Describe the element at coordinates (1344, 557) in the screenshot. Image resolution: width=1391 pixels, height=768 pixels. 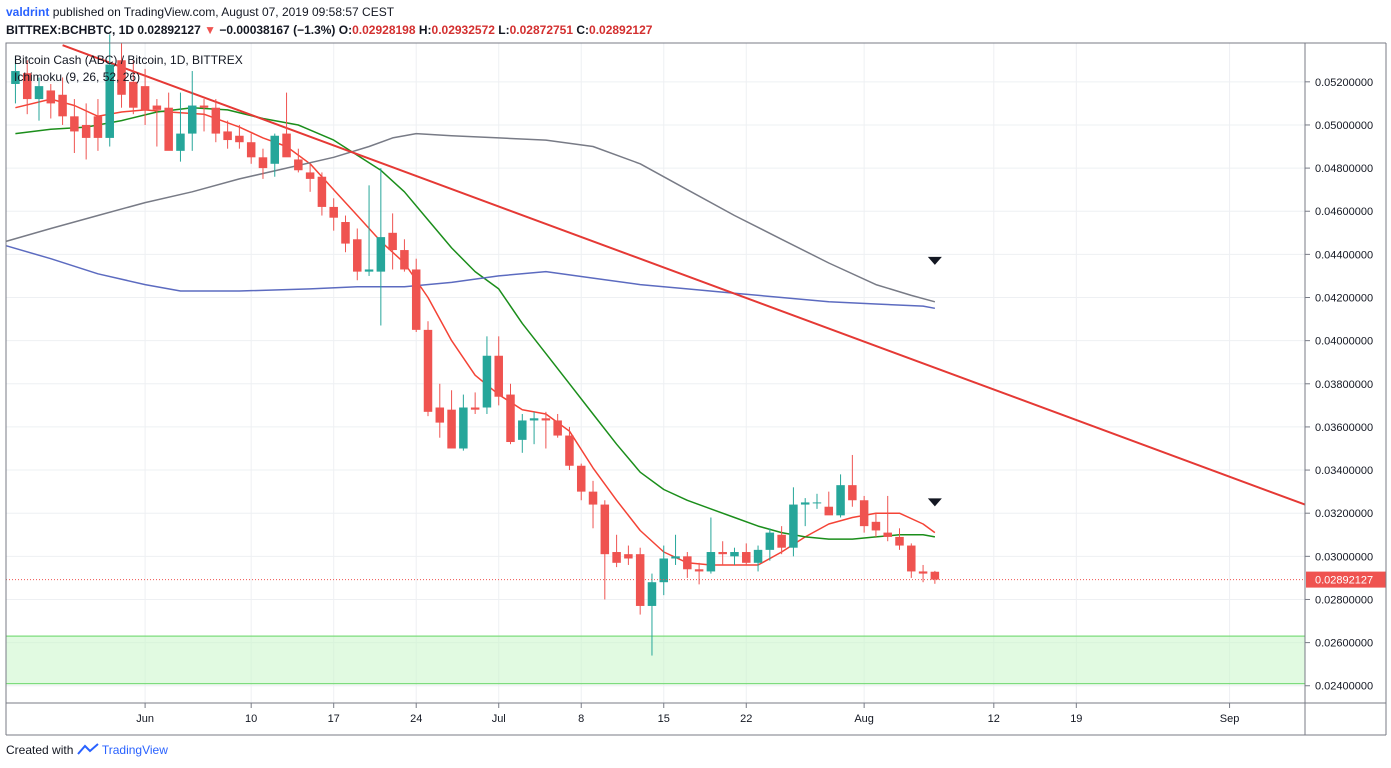
I see `y-tick-label: 0.03000000` at that location.